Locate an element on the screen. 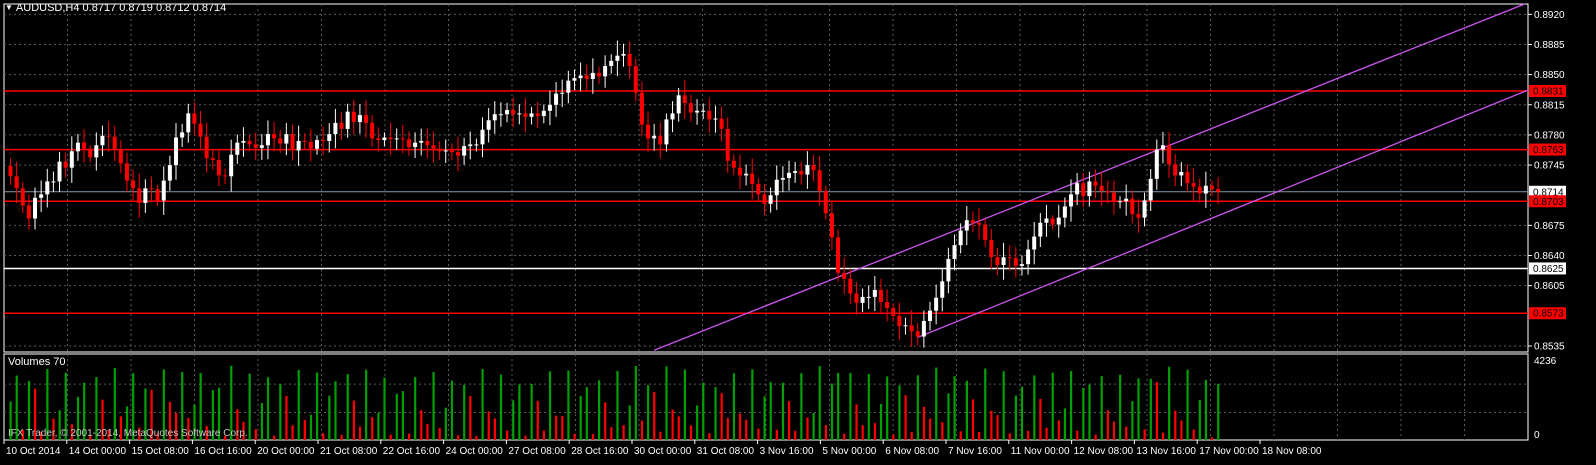  y-tick-label: 0.8920 is located at coordinates (1549, 15).